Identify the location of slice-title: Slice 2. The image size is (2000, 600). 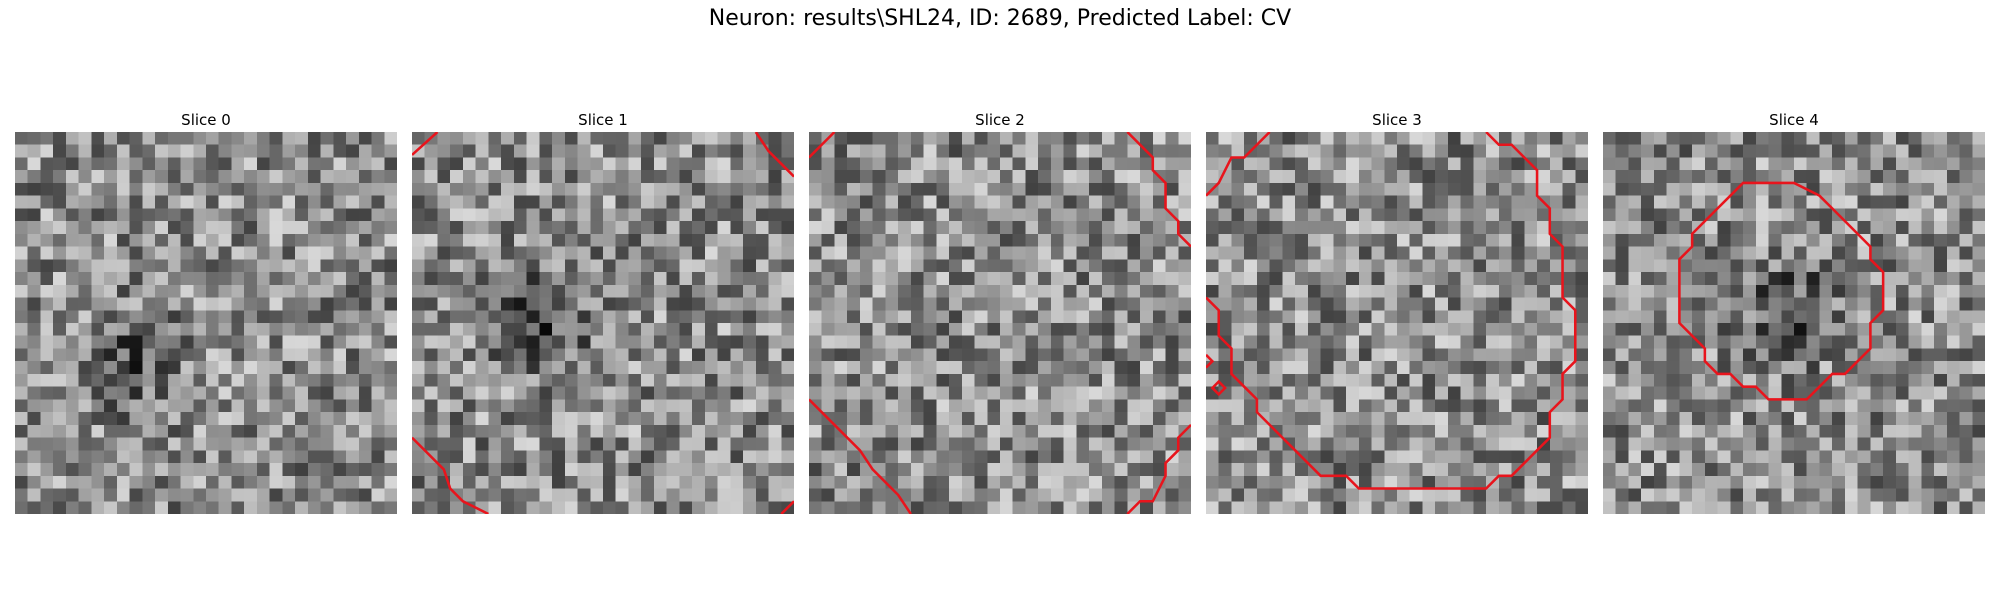
(1000, 120).